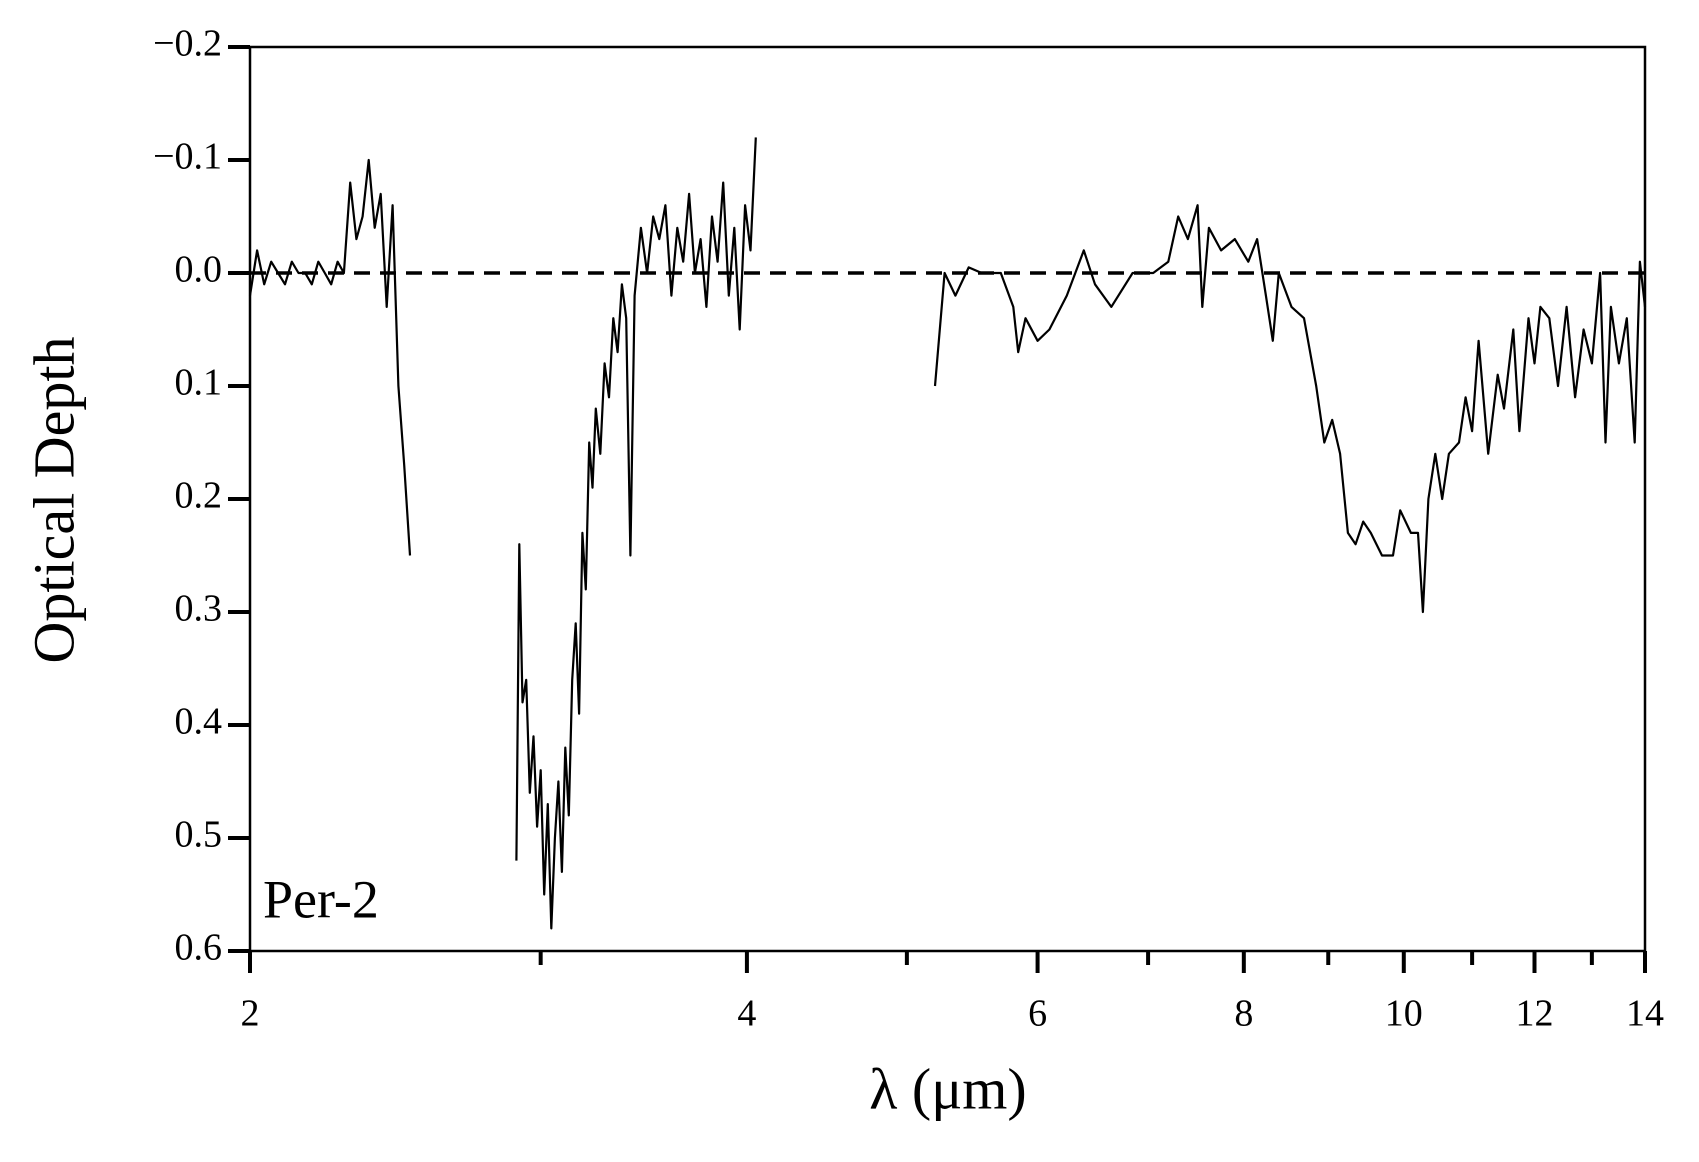  I want to click on annotation: Per-2, so click(321, 899).